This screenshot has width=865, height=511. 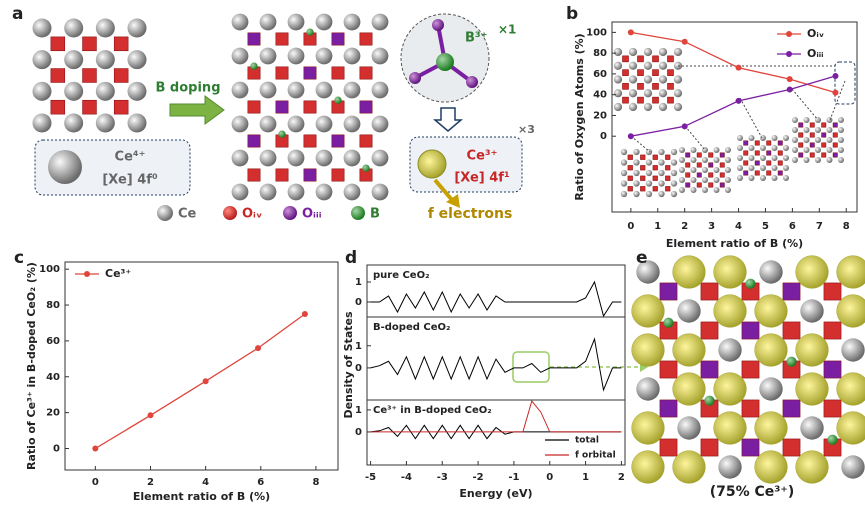 What do you see at coordinates (53, 341) in the screenshot?
I see `y-tick-label: 60` at bounding box center [53, 341].